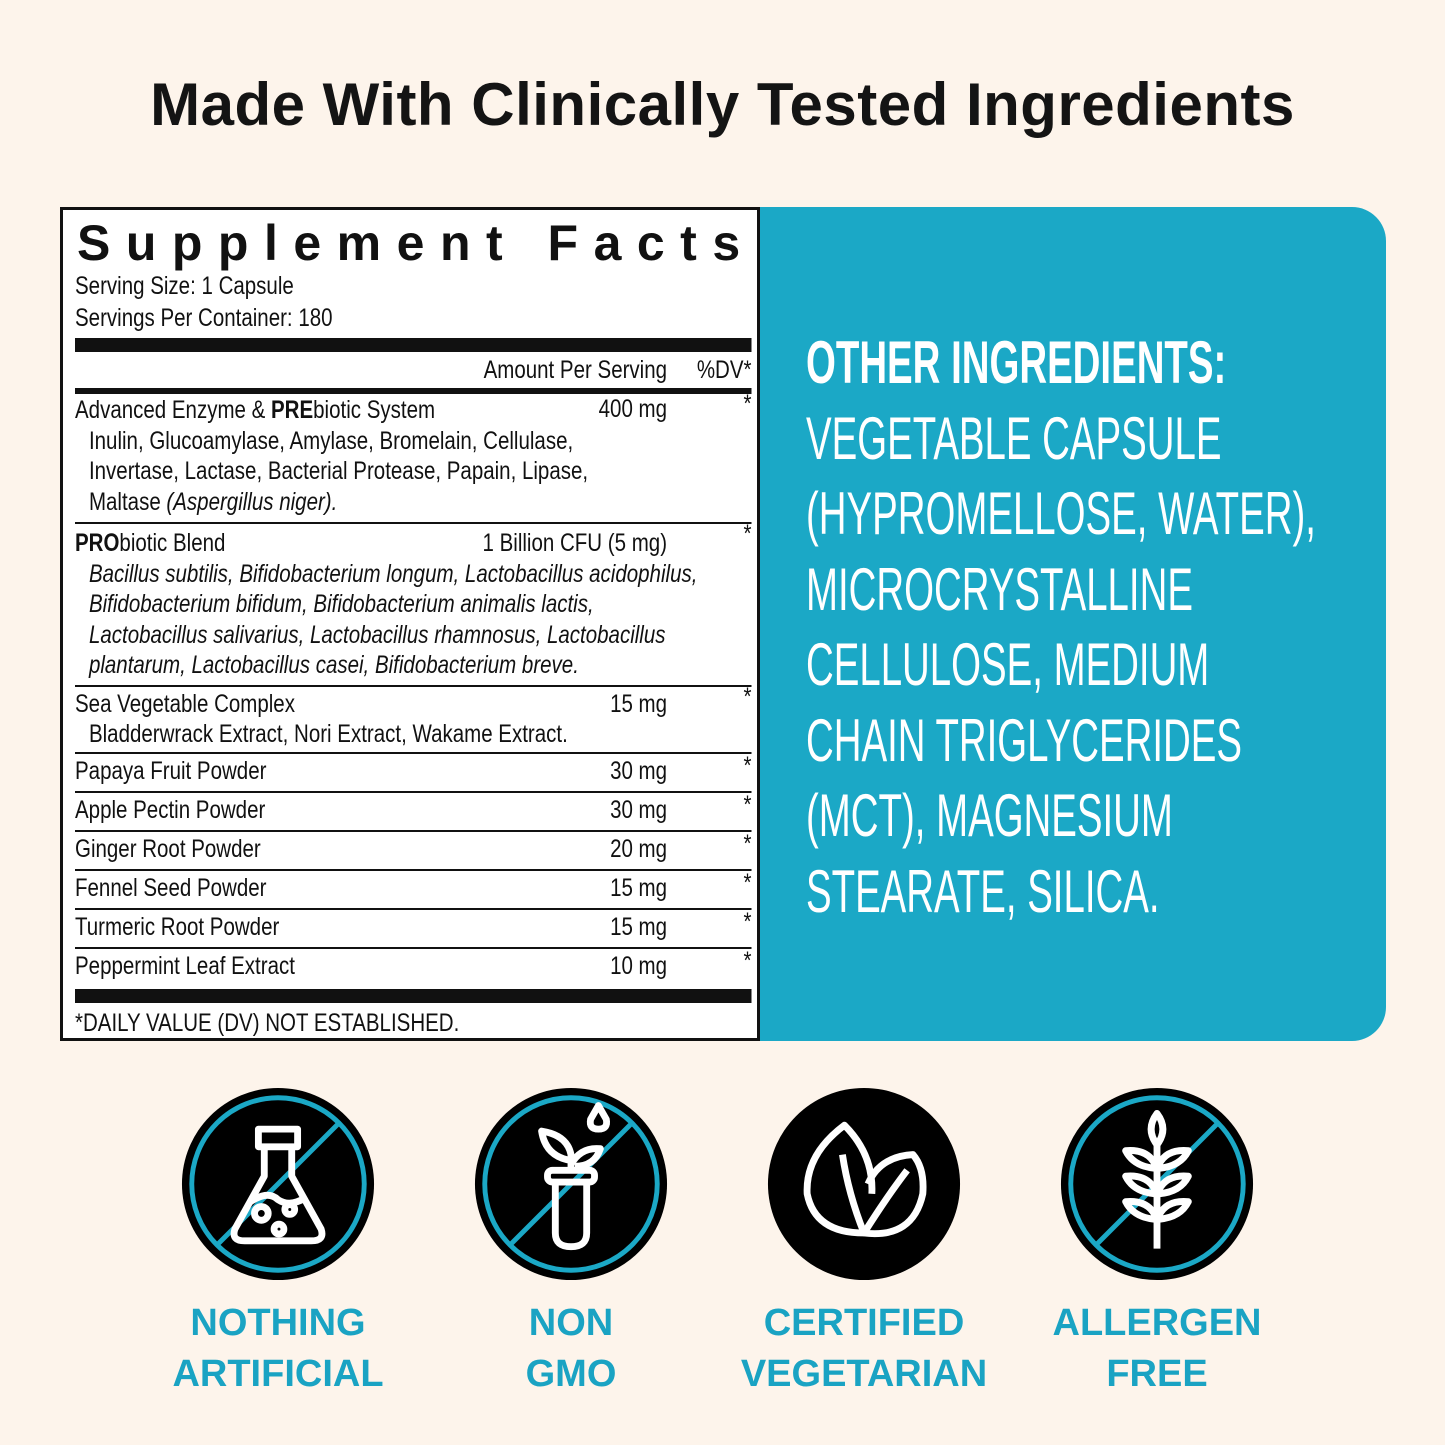 Image resolution: width=1445 pixels, height=1445 pixels. Describe the element at coordinates (1024, 740) in the screenshot. I see `ingredient-line: CHAIN TRIGLYCERIDES` at that location.